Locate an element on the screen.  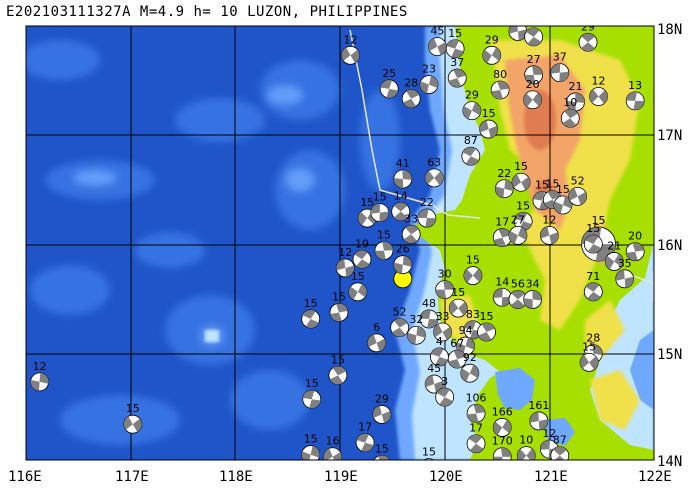
focal-mechanism: 3 is located at coordinates (445, 391).